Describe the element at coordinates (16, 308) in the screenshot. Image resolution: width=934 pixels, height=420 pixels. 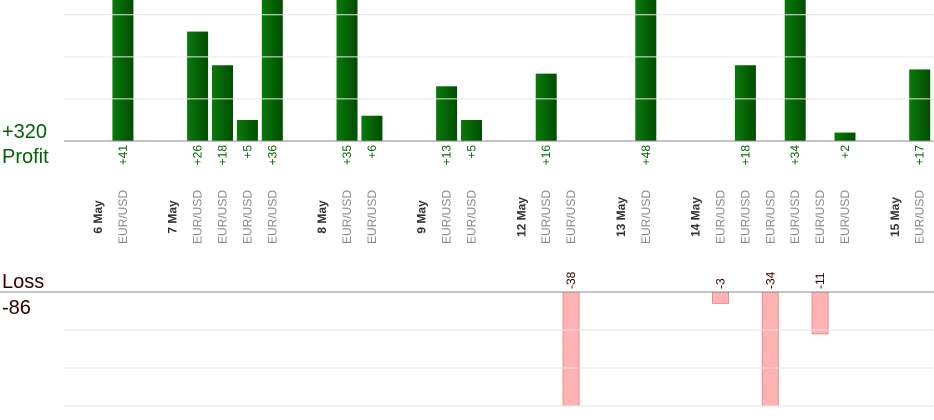
I see `loss-total: -86` at that location.